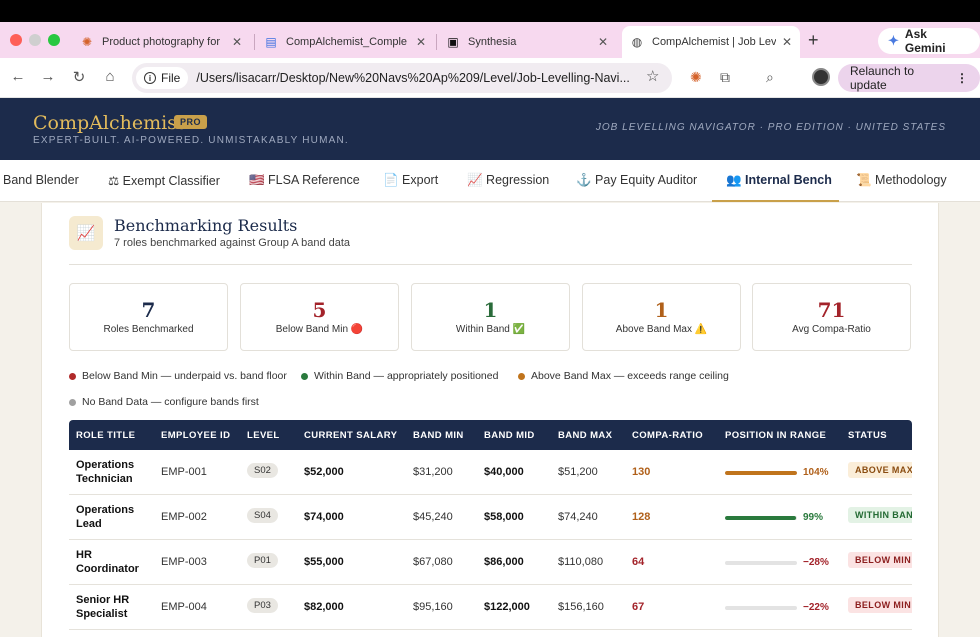 The height and width of the screenshot is (637, 980). What do you see at coordinates (164, 181) in the screenshot?
I see `nav-exempt-classifier: ⚖ Exempt Classifier` at bounding box center [164, 181].